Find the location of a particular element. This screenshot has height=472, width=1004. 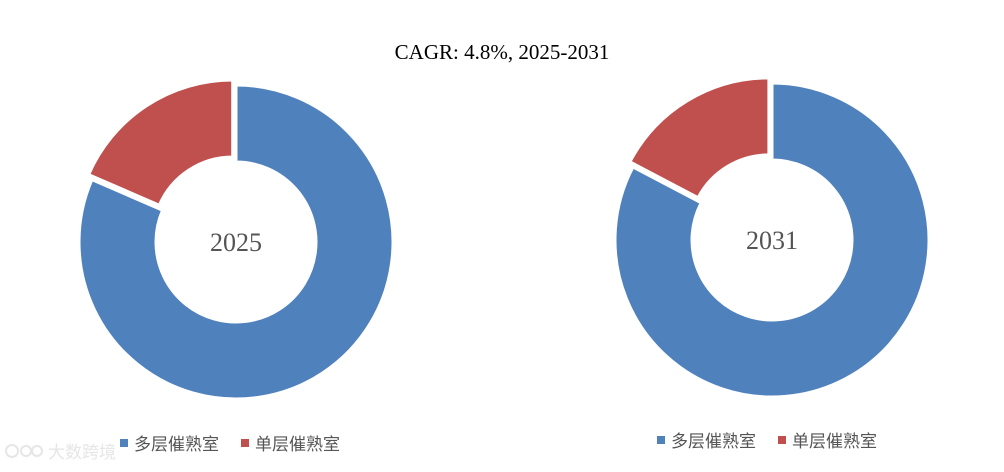

legend-right: 多层催熟室 单层催熟室 is located at coordinates (767, 439).